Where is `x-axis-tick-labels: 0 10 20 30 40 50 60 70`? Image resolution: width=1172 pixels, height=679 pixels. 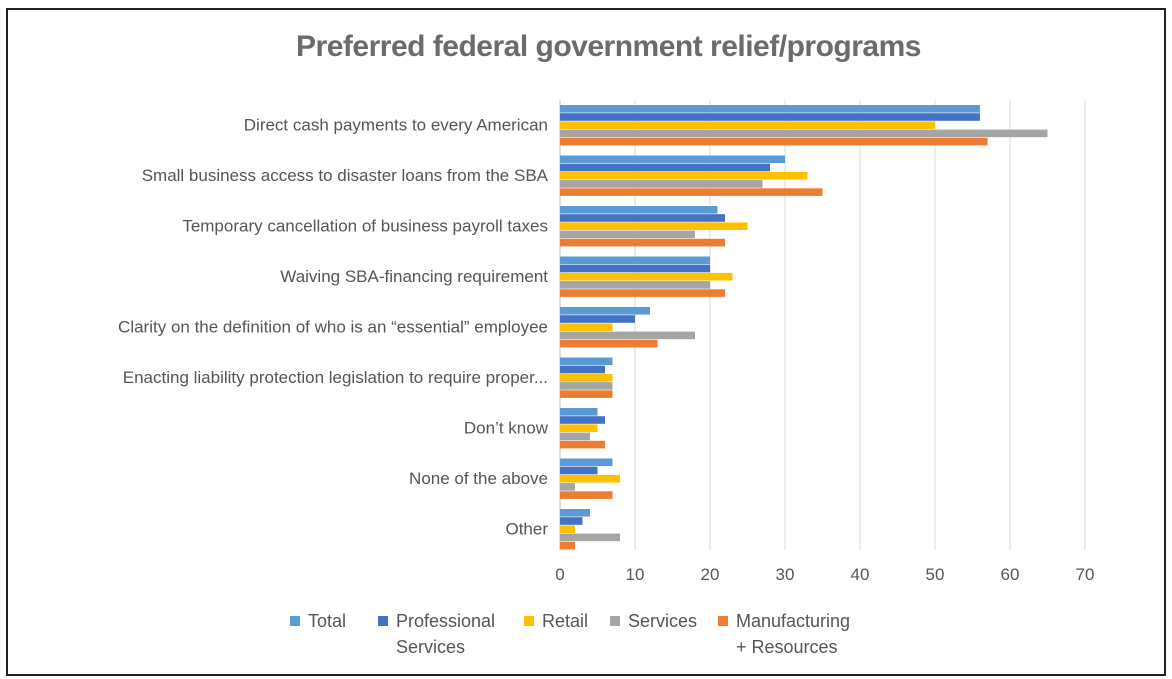 x-axis-tick-labels: 0 10 20 30 40 50 60 70 is located at coordinates (824, 574).